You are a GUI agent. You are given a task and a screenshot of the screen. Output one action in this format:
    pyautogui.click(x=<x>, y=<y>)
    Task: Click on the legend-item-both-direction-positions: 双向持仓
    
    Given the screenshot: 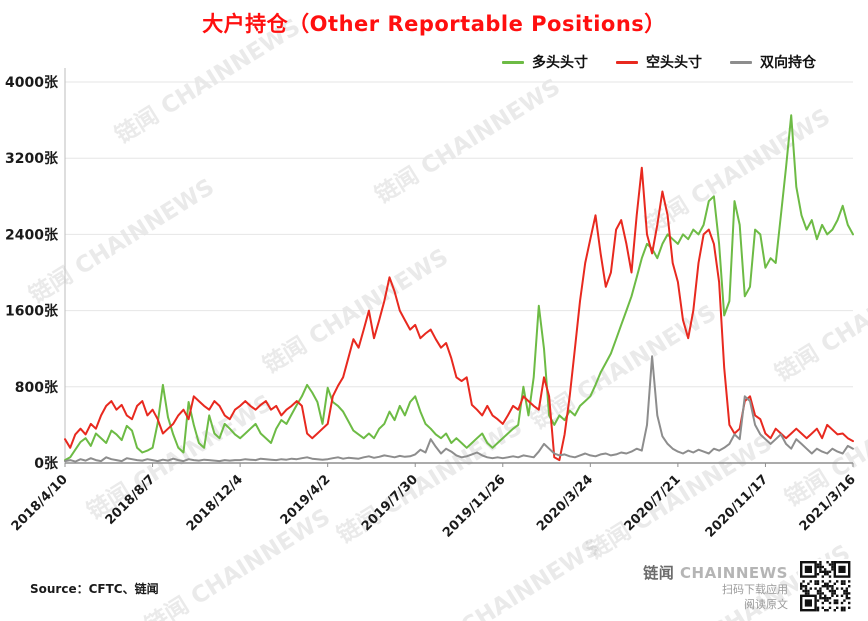 What is the action you would take?
    pyautogui.click(x=773, y=62)
    